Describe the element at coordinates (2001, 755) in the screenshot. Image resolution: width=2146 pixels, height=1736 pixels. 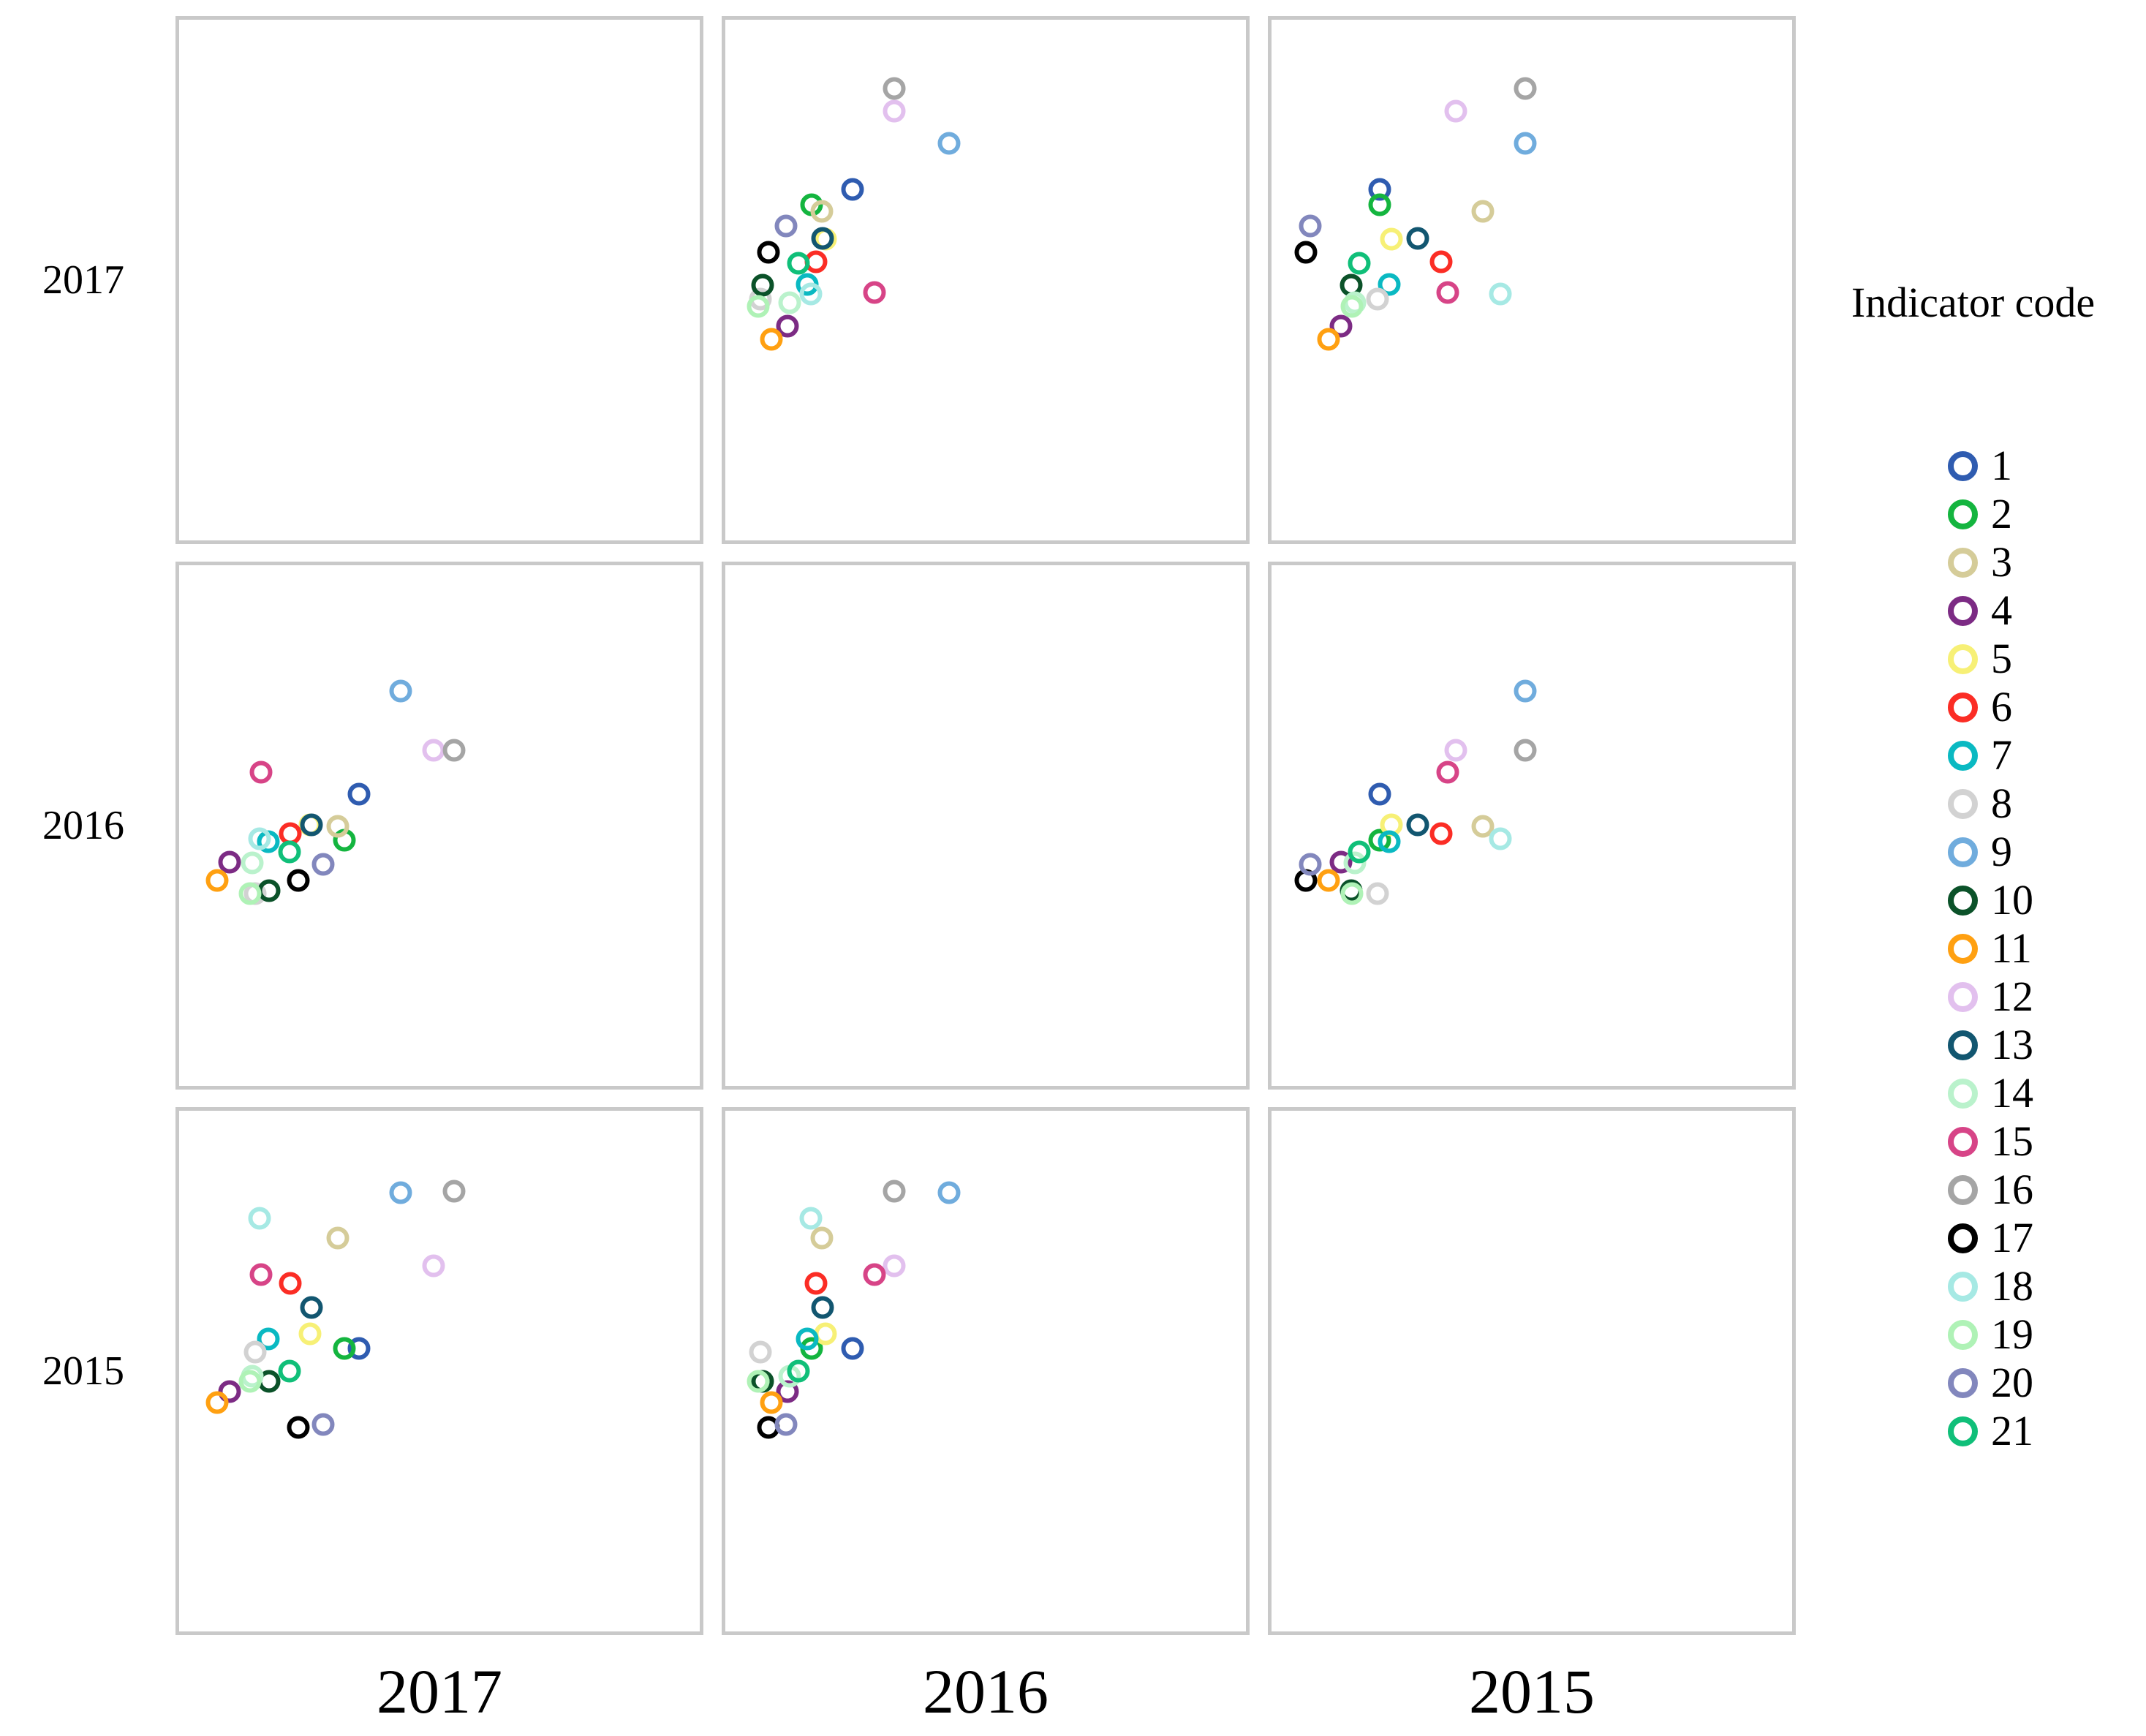
I see `legend-item-label: 7` at that location.